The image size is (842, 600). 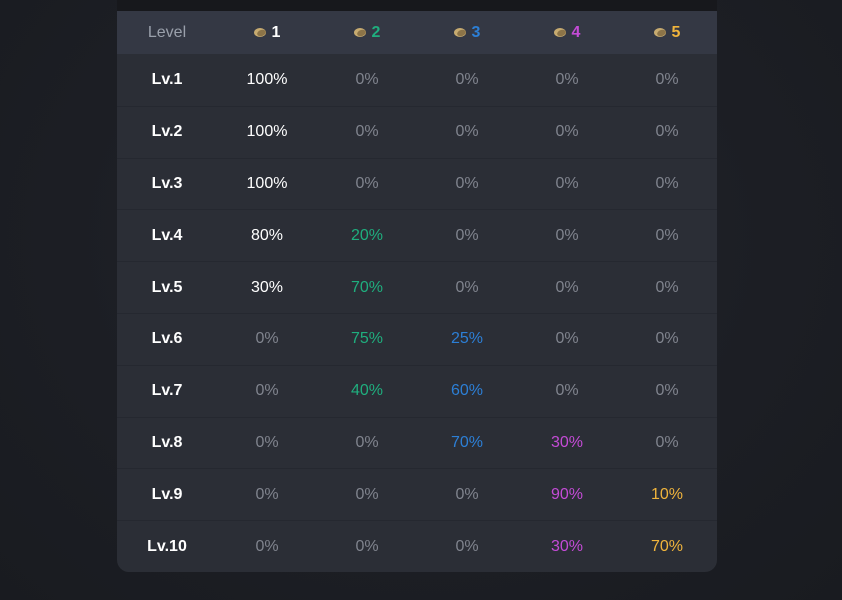 I want to click on table-row: Lv.6 0% 75% 25% 0% 0%, so click(x=417, y=338).